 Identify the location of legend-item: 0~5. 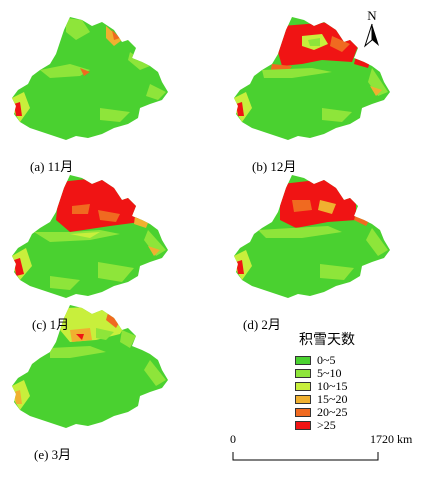
(345, 360).